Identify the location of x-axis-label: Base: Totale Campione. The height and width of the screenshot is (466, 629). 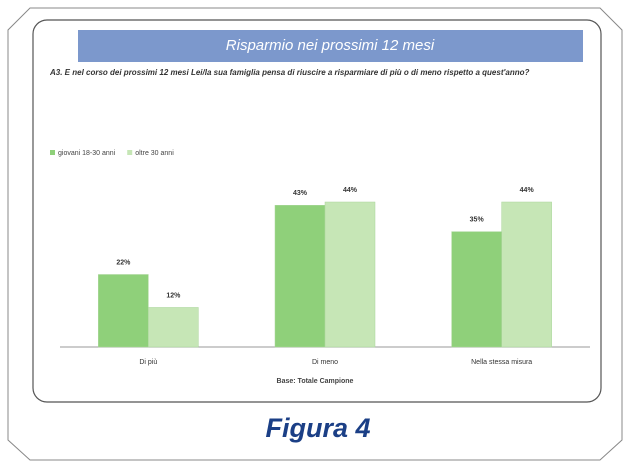
(315, 381).